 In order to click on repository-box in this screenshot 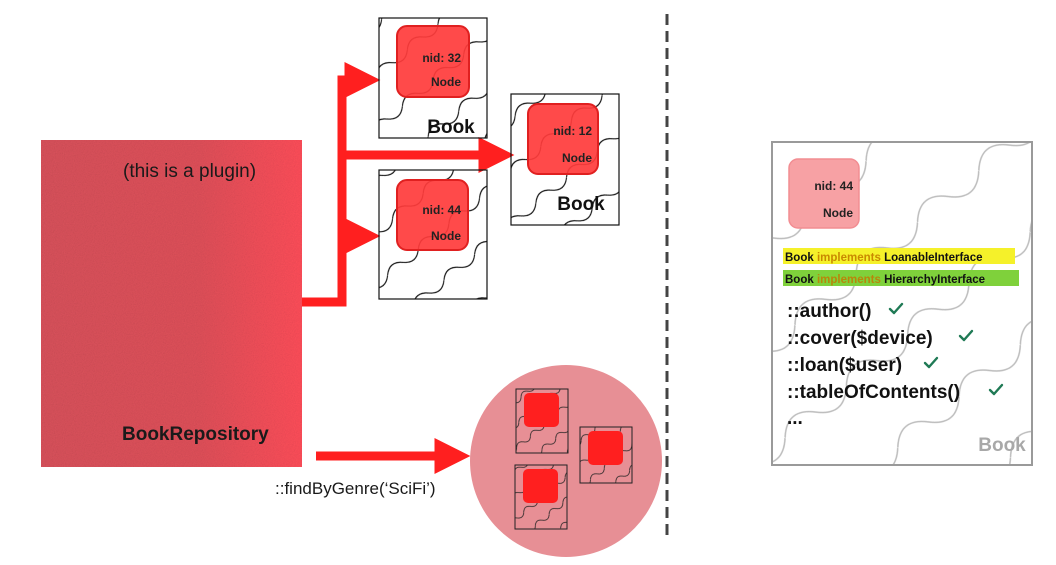, I will do `click(171, 303)`.